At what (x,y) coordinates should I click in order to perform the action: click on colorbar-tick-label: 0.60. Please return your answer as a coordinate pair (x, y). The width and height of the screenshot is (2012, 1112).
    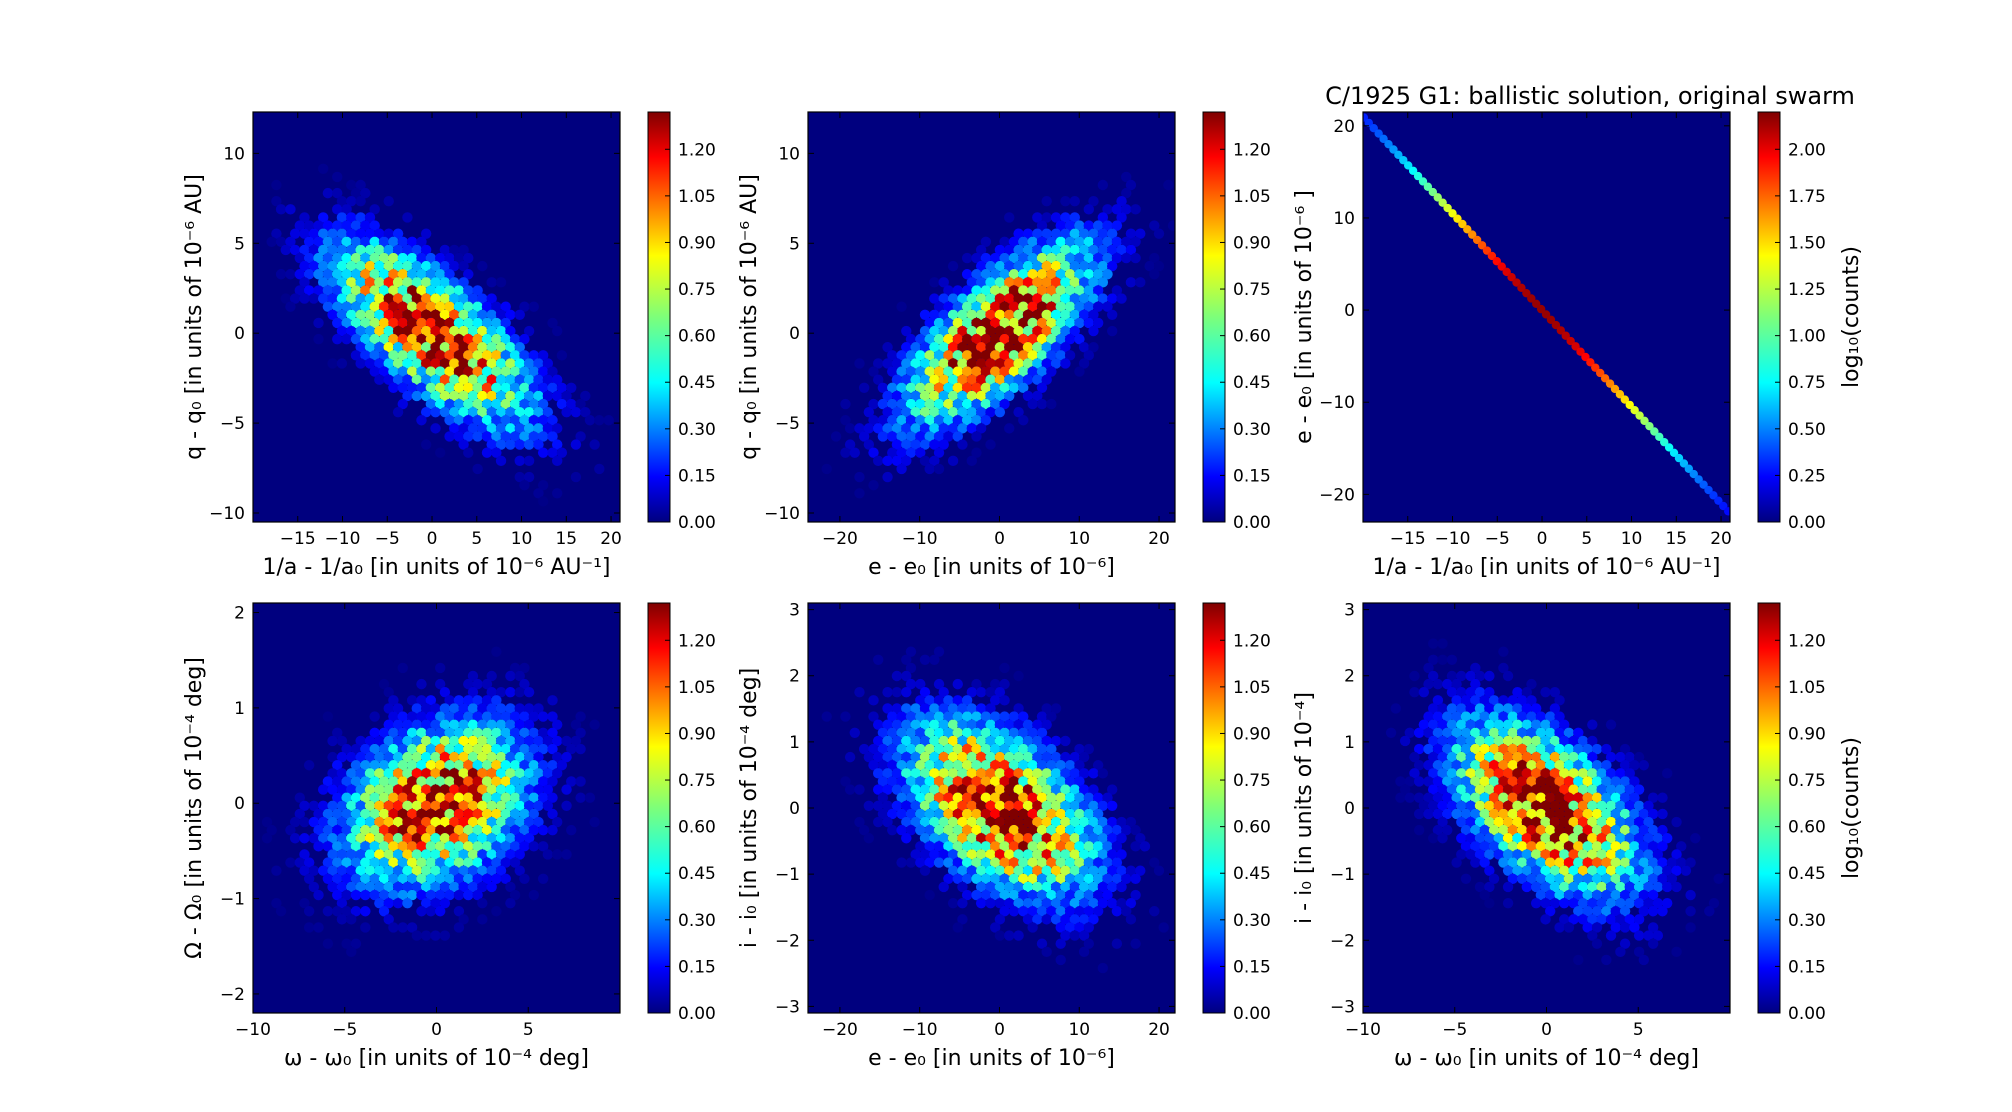
    Looking at the image, I should click on (697, 337).